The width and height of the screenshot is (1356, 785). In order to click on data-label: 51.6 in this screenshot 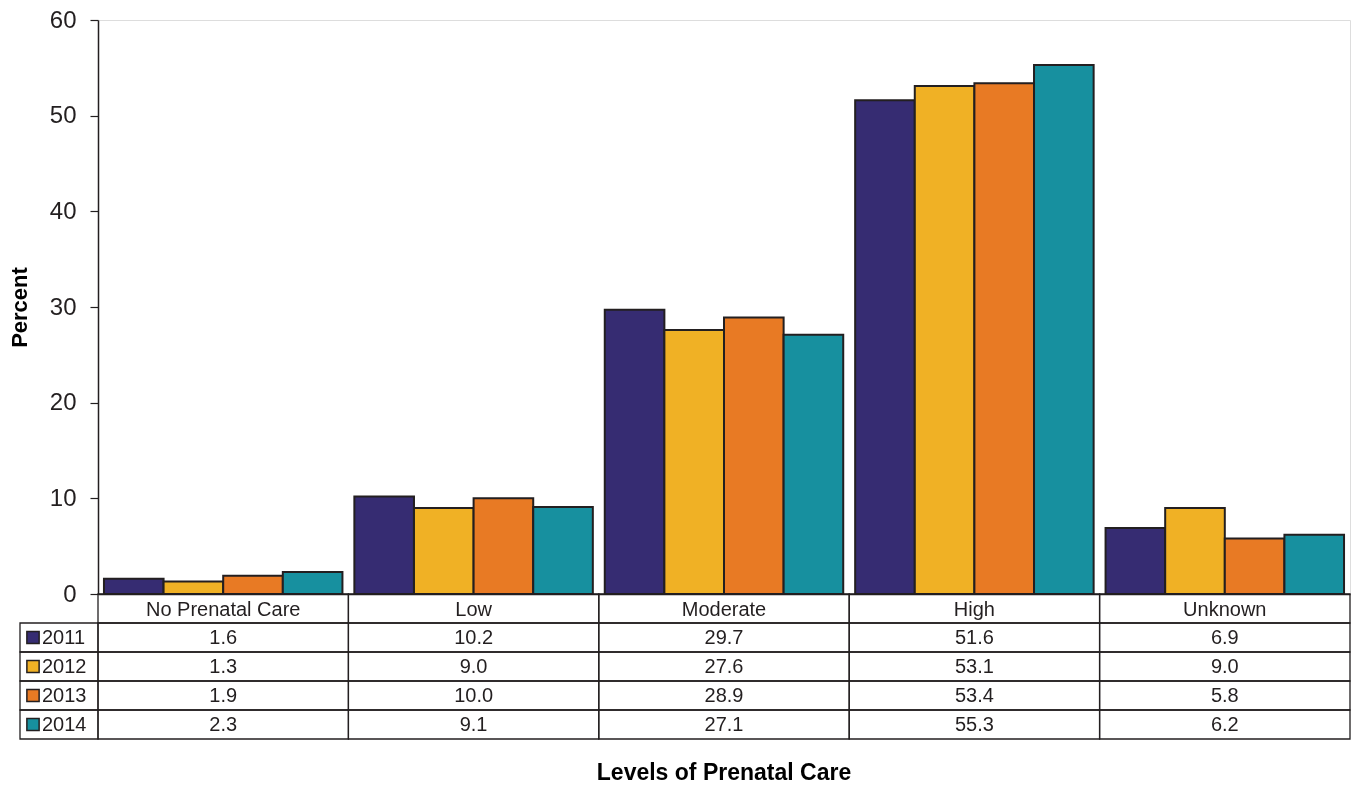, I will do `click(974, 636)`.